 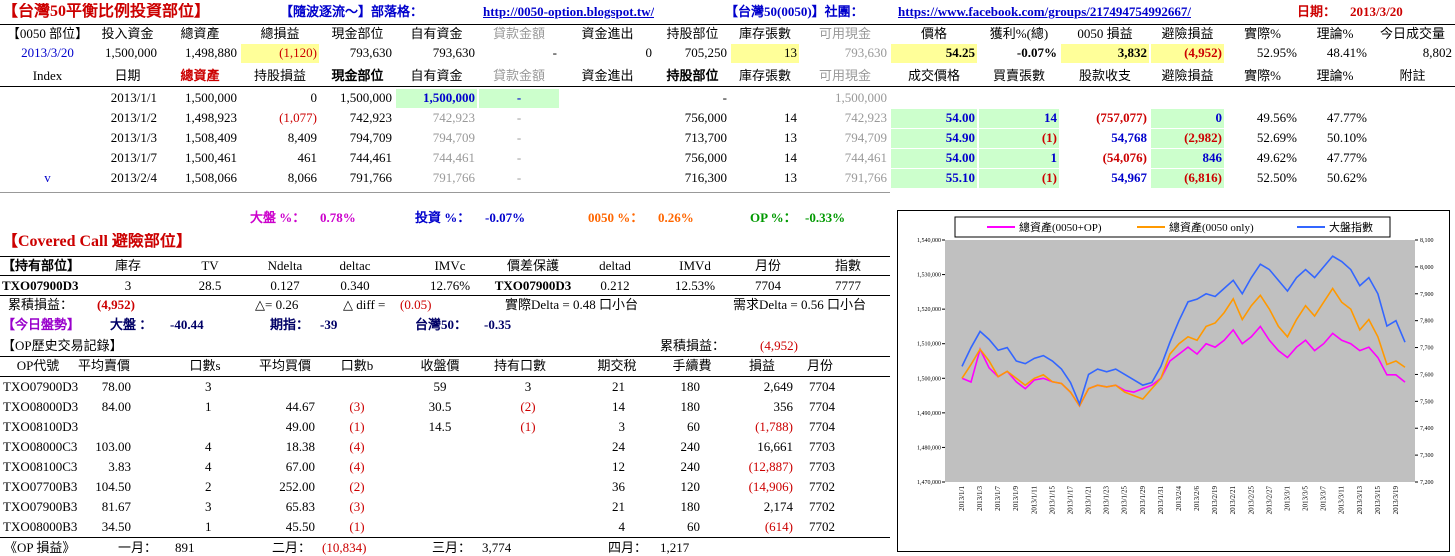 What do you see at coordinates (1143, 500) in the screenshot?
I see `x-tick-label: 2013/1/29` at bounding box center [1143, 500].